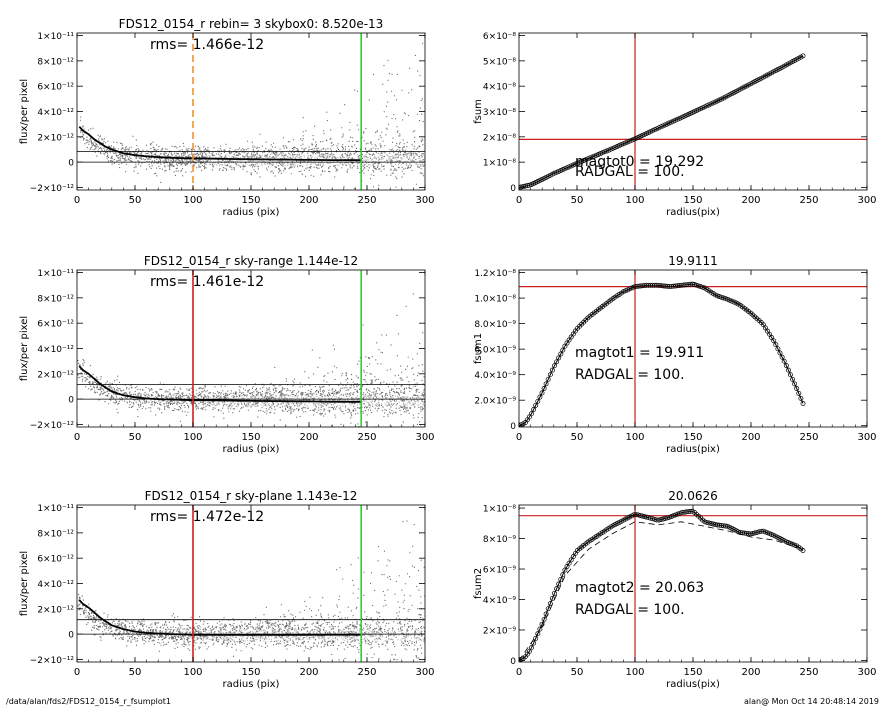  Describe the element at coordinates (639, 588) in the screenshot. I see `magtot-annotation: magtot2 = 20.063` at that location.